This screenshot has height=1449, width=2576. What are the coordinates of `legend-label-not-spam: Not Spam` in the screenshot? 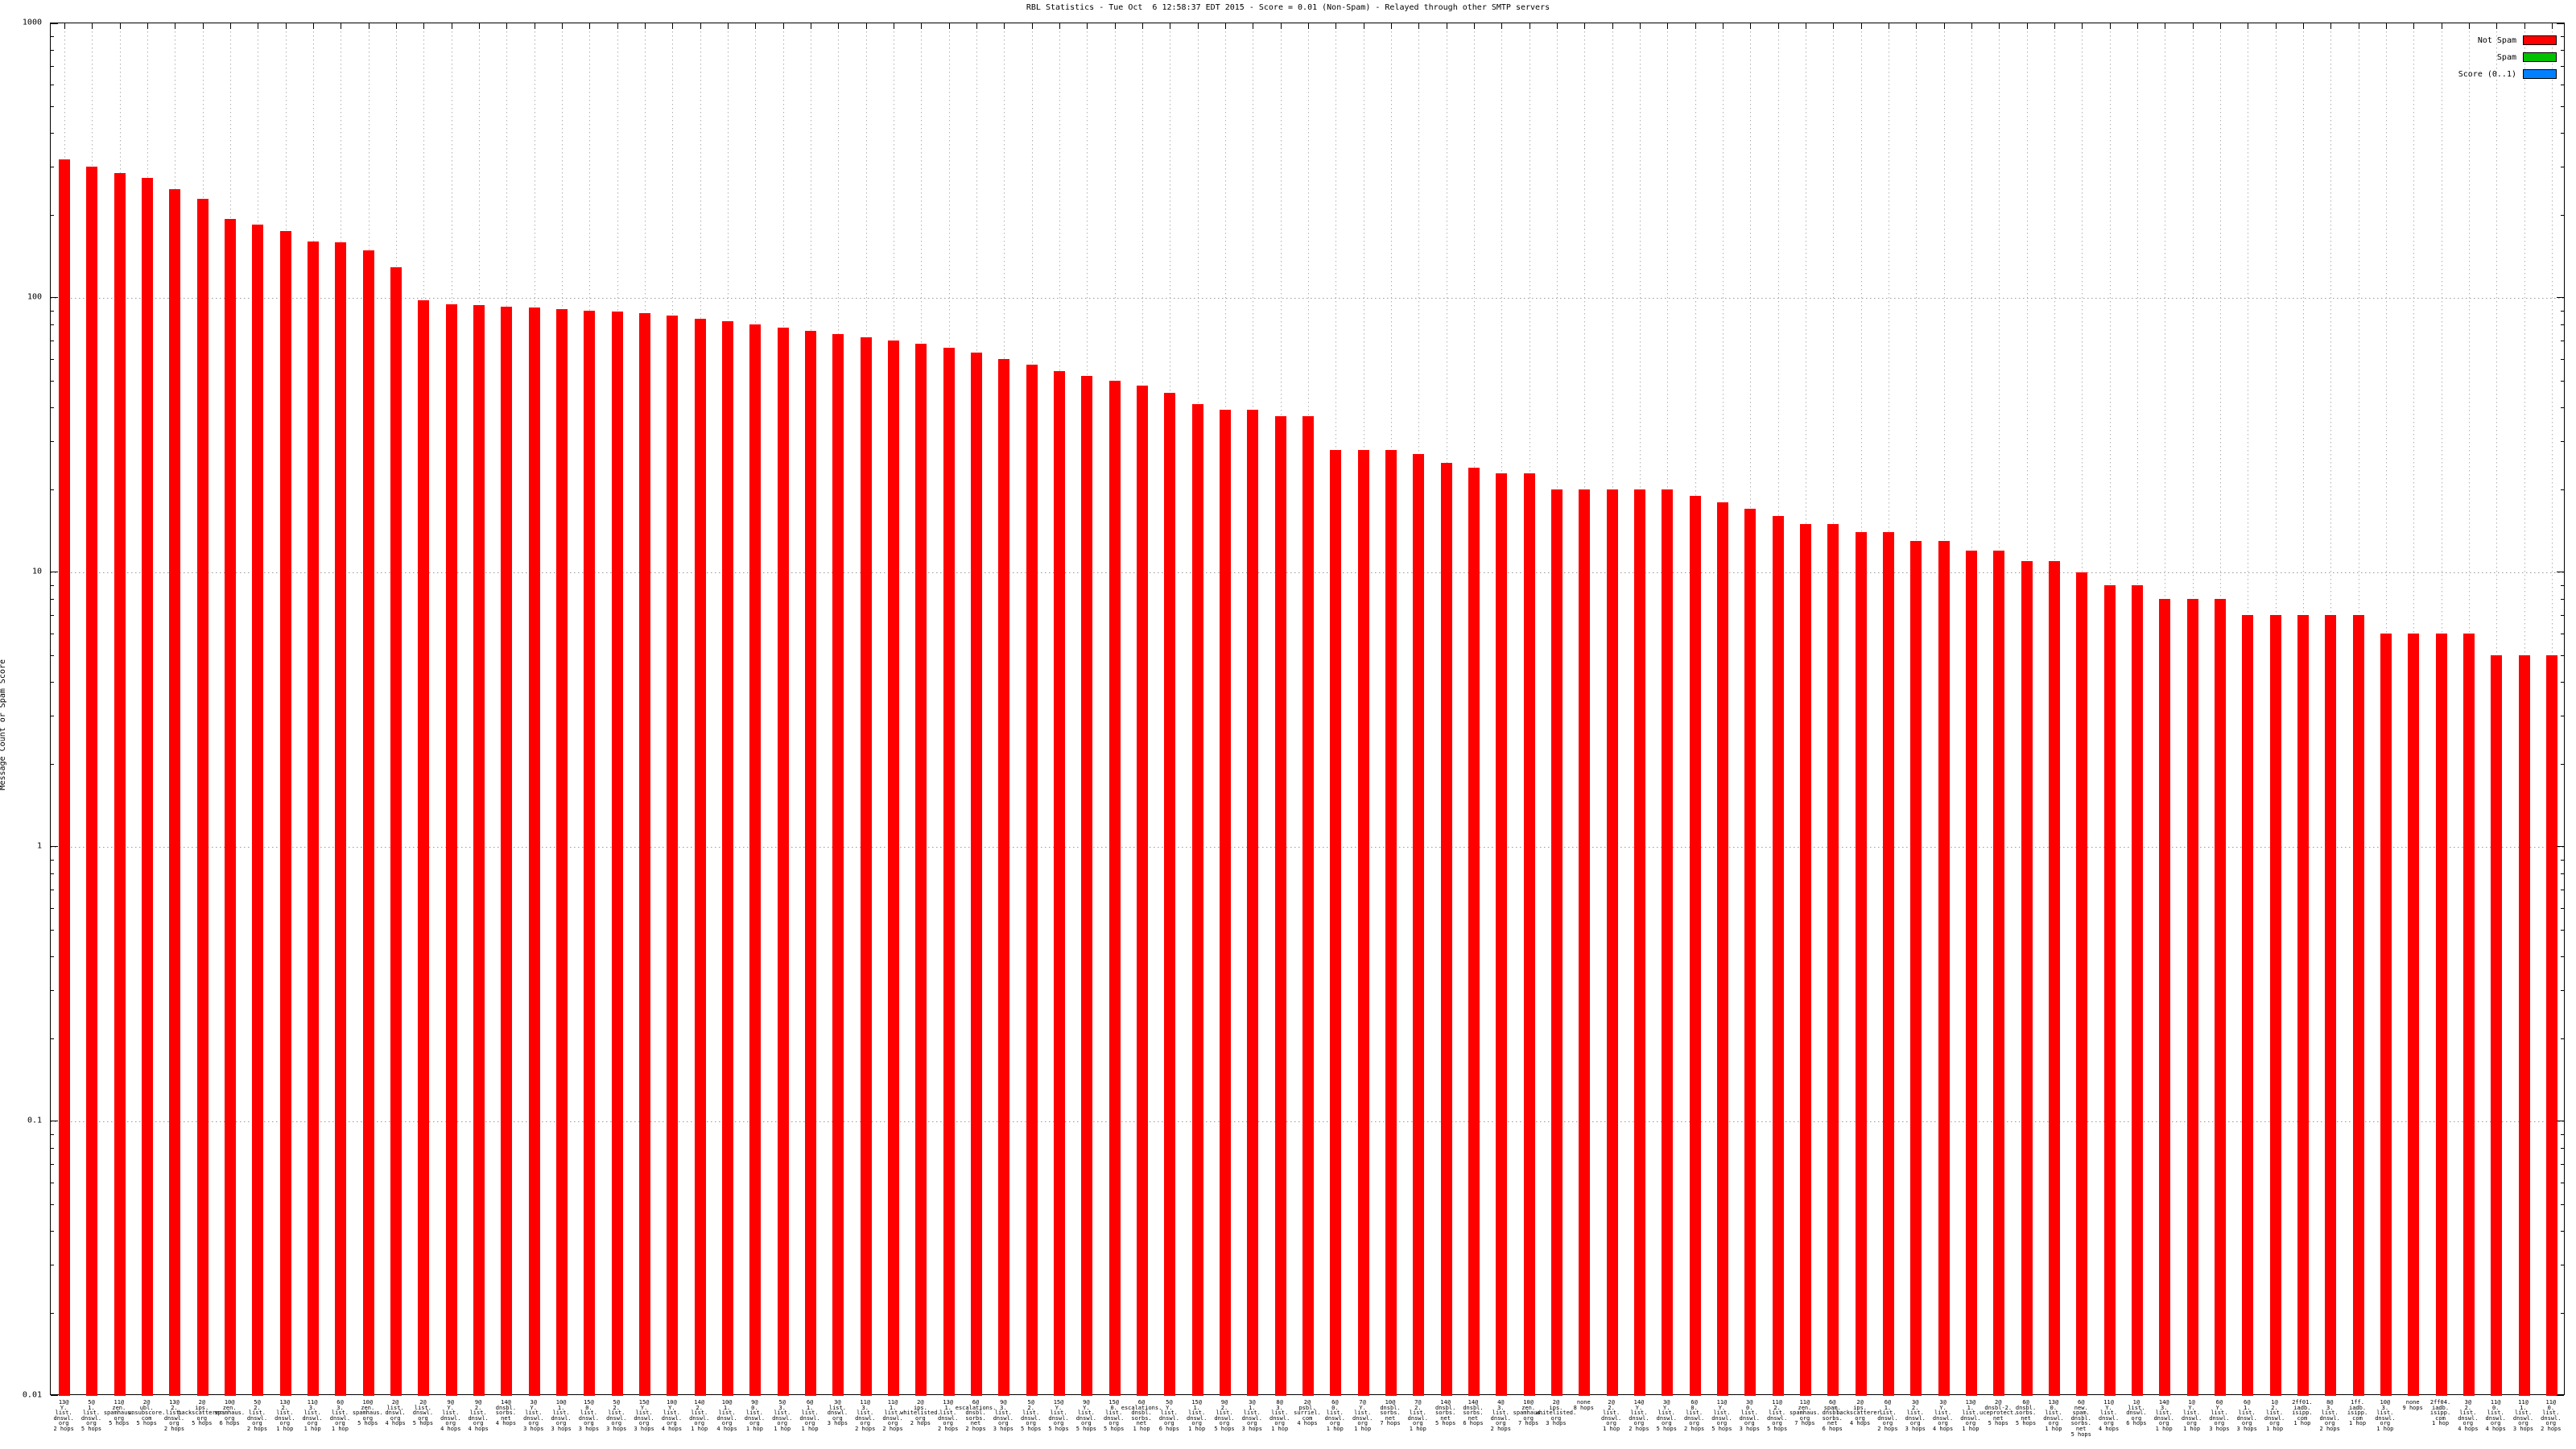 It's located at (2496, 40).